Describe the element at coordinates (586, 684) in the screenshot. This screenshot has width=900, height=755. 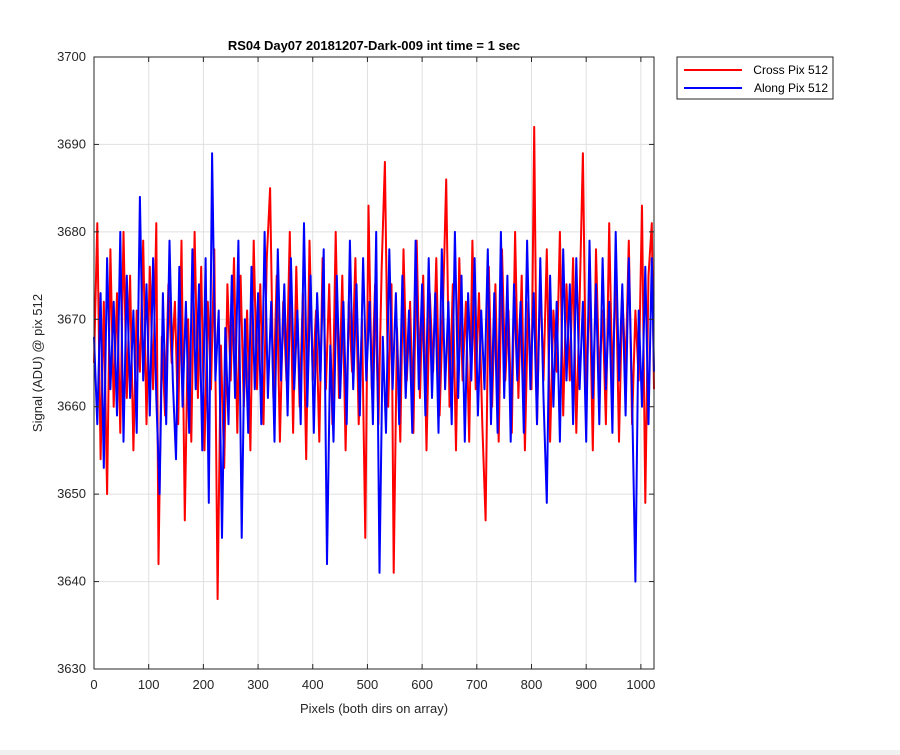
I see `x-tick-label: 900` at that location.